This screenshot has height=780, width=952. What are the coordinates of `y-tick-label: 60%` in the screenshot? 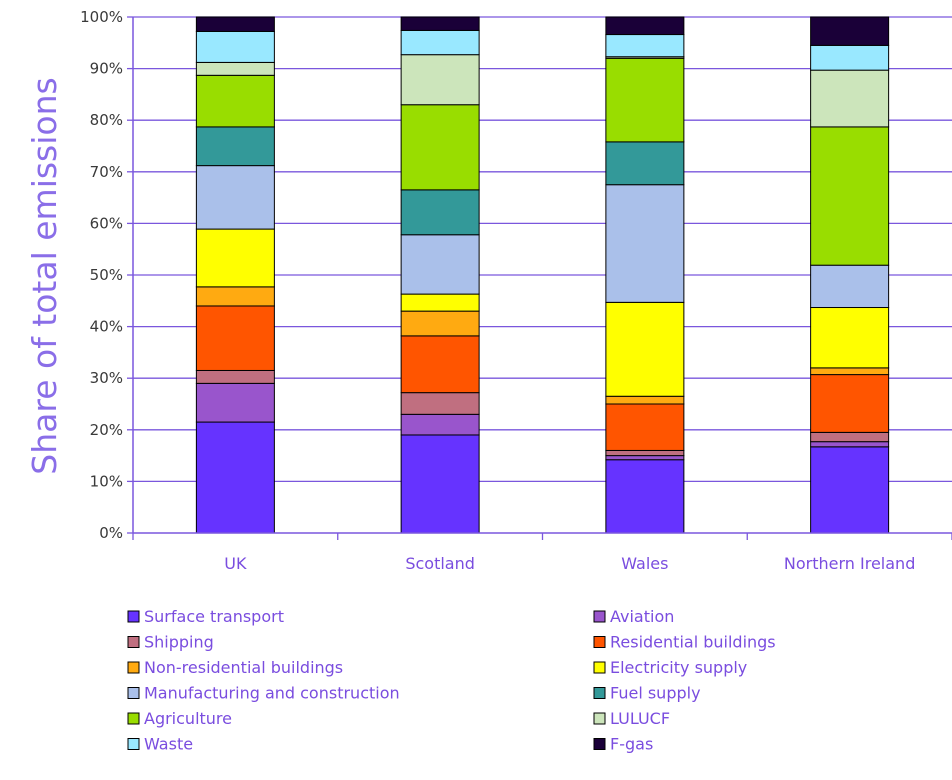 It's located at (106, 223).